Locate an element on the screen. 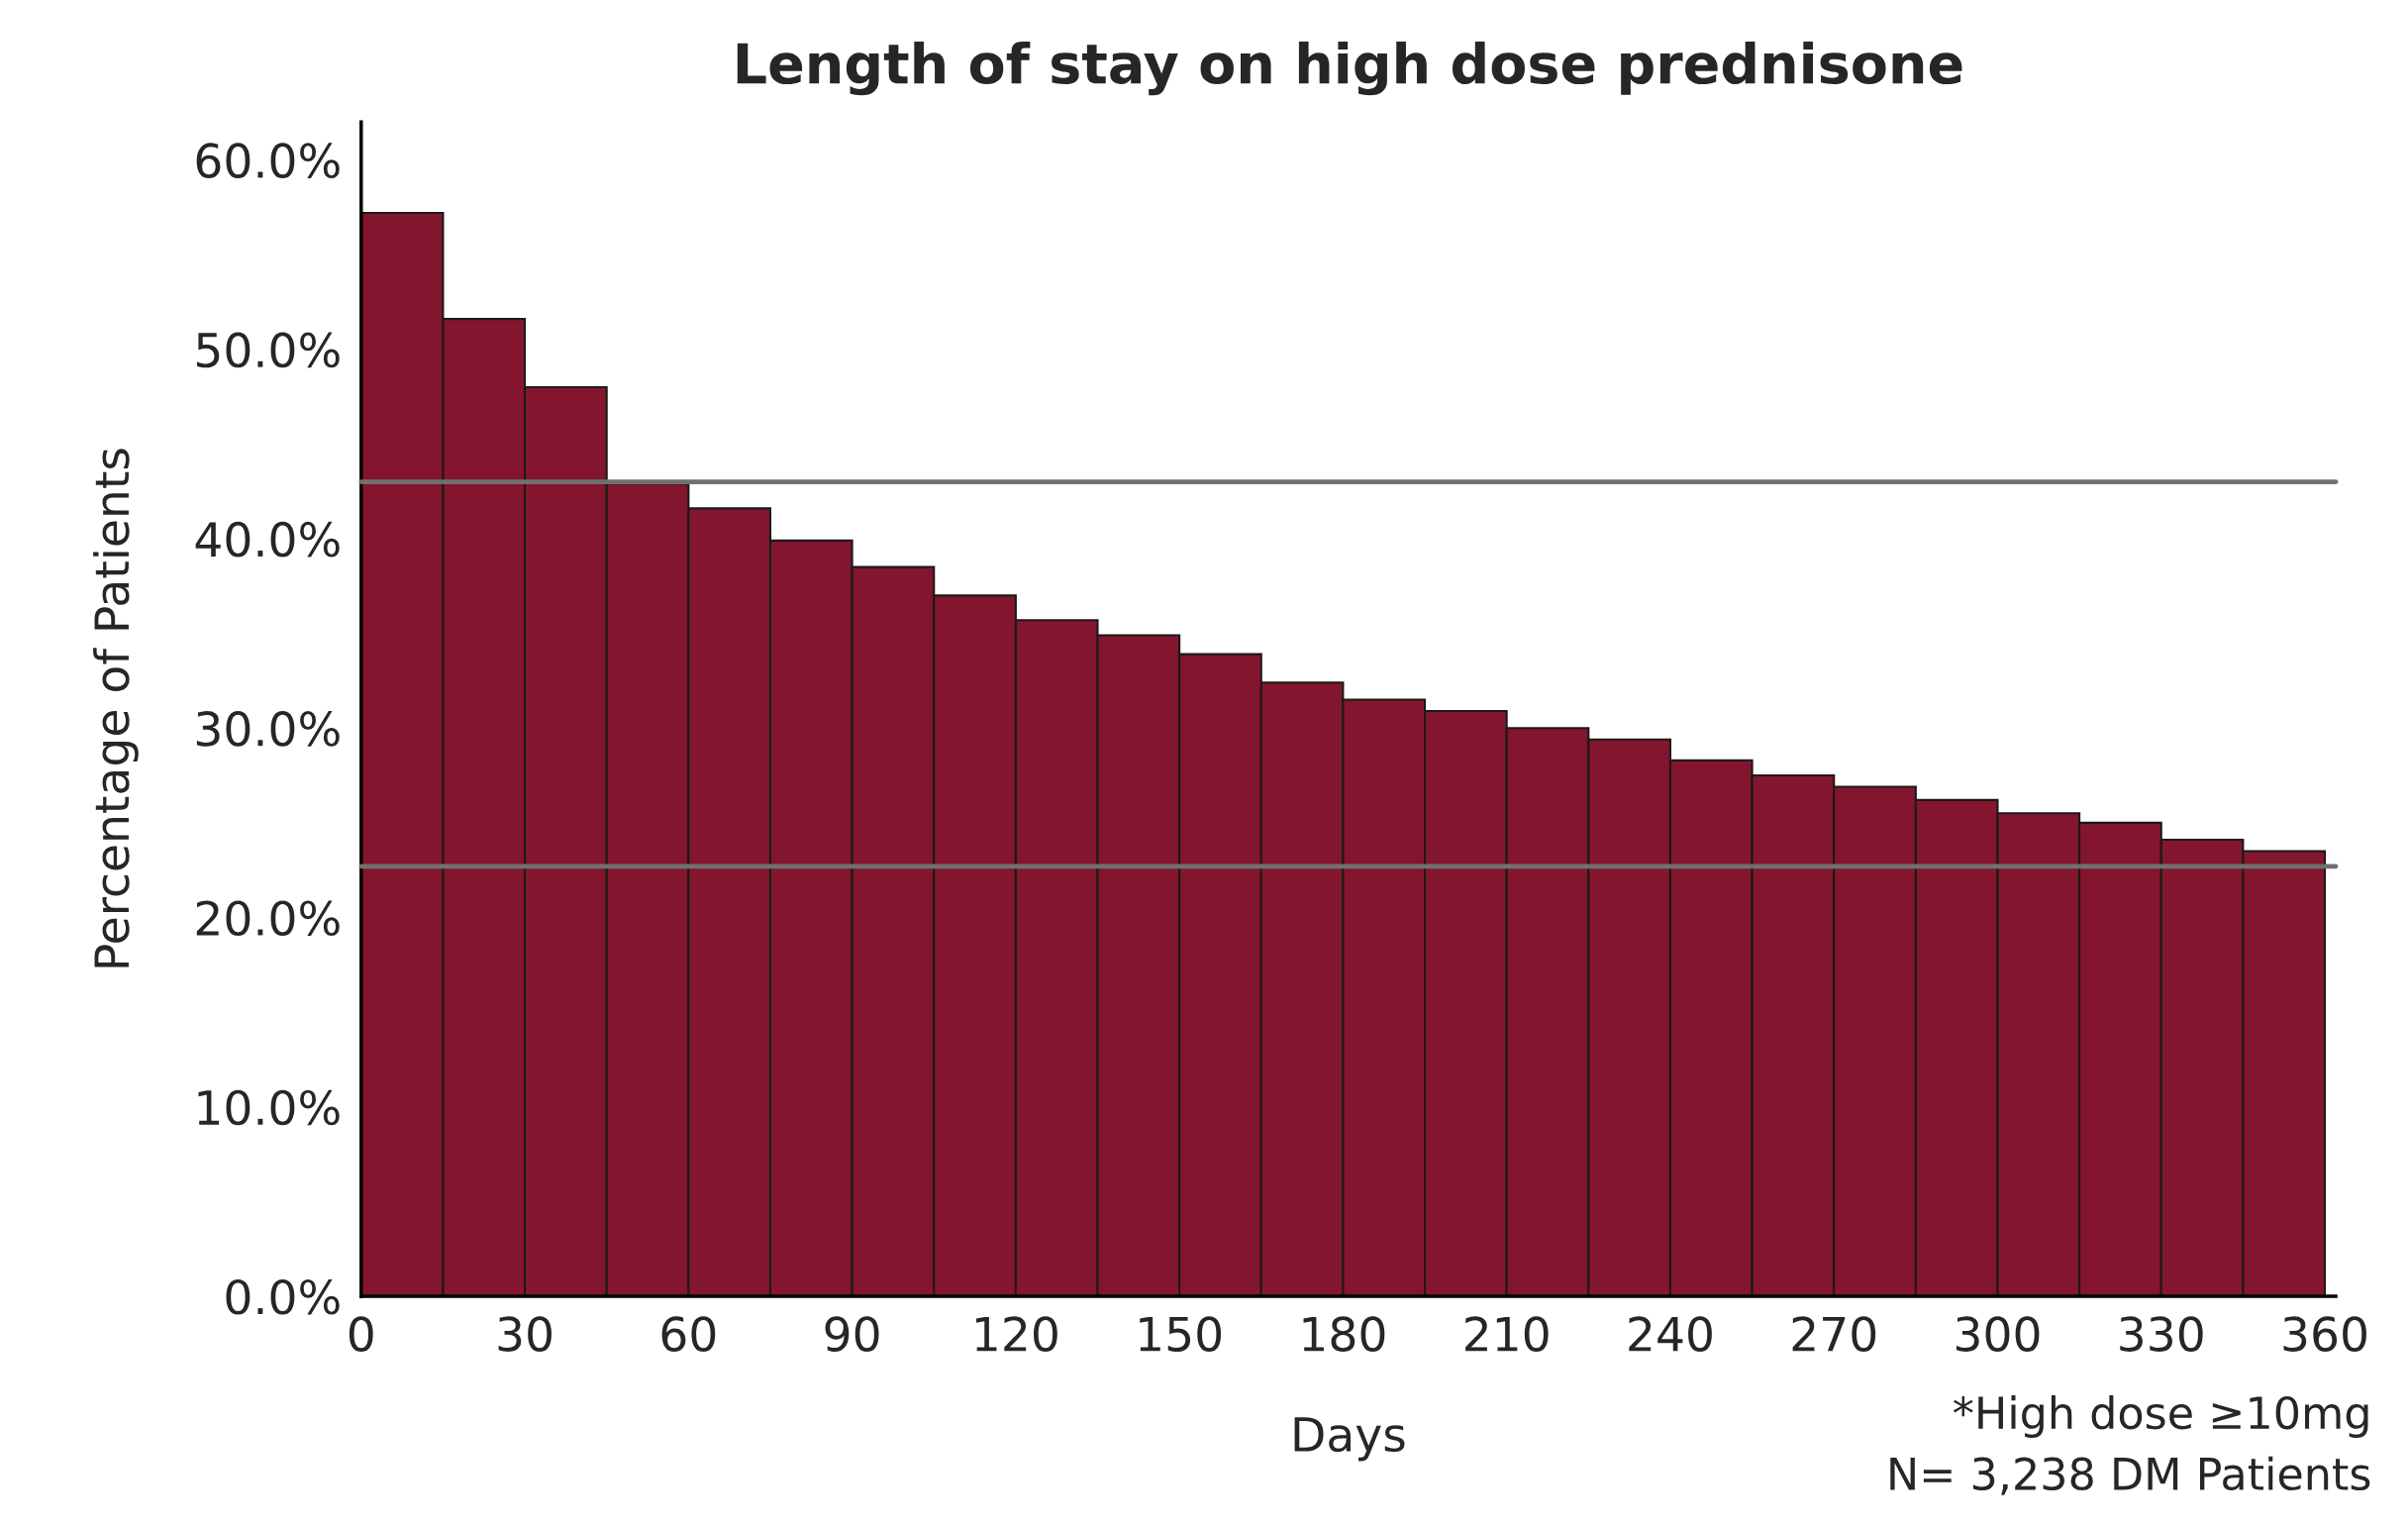 This screenshot has height=1525, width=2408. y-tick-label: 30.0% is located at coordinates (268, 729).